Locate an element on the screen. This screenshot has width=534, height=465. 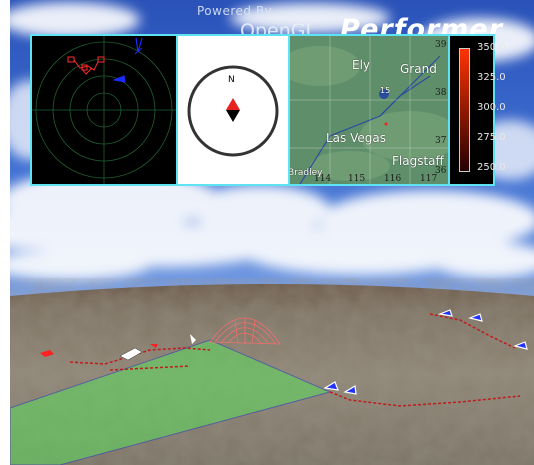
altitude-tick-label: 350.0 is located at coordinates (491, 47).